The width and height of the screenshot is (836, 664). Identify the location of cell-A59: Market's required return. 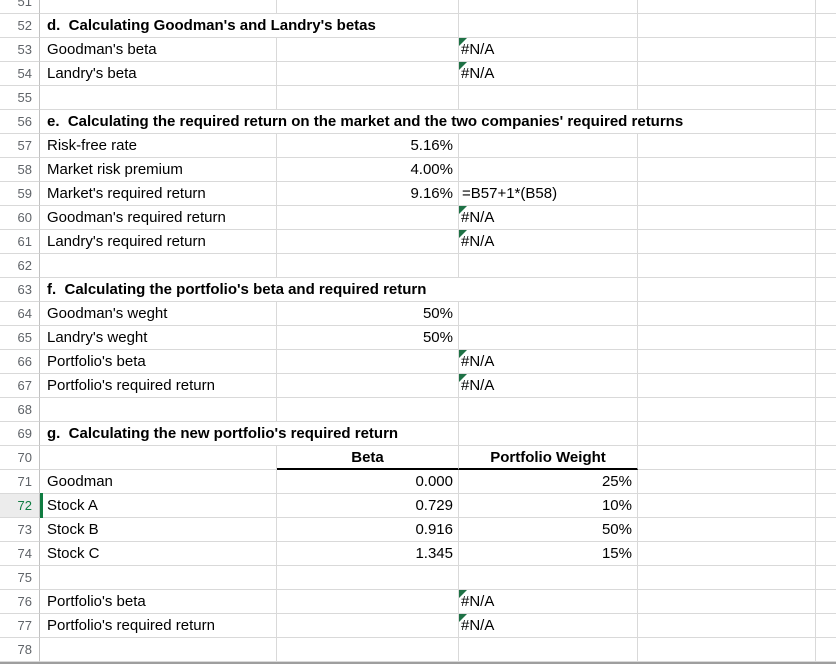
(158, 194).